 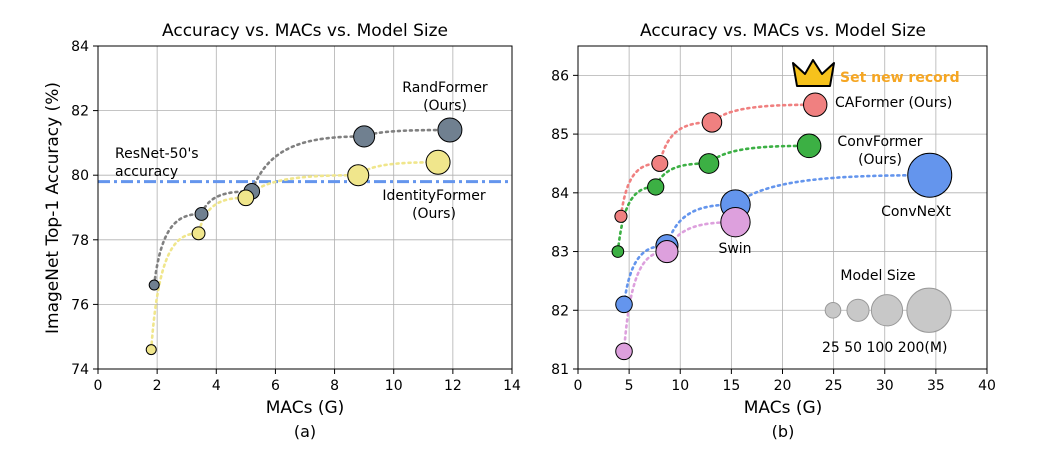 What do you see at coordinates (560, 253) in the screenshot?
I see `y-tick-label: 83` at bounding box center [560, 253].